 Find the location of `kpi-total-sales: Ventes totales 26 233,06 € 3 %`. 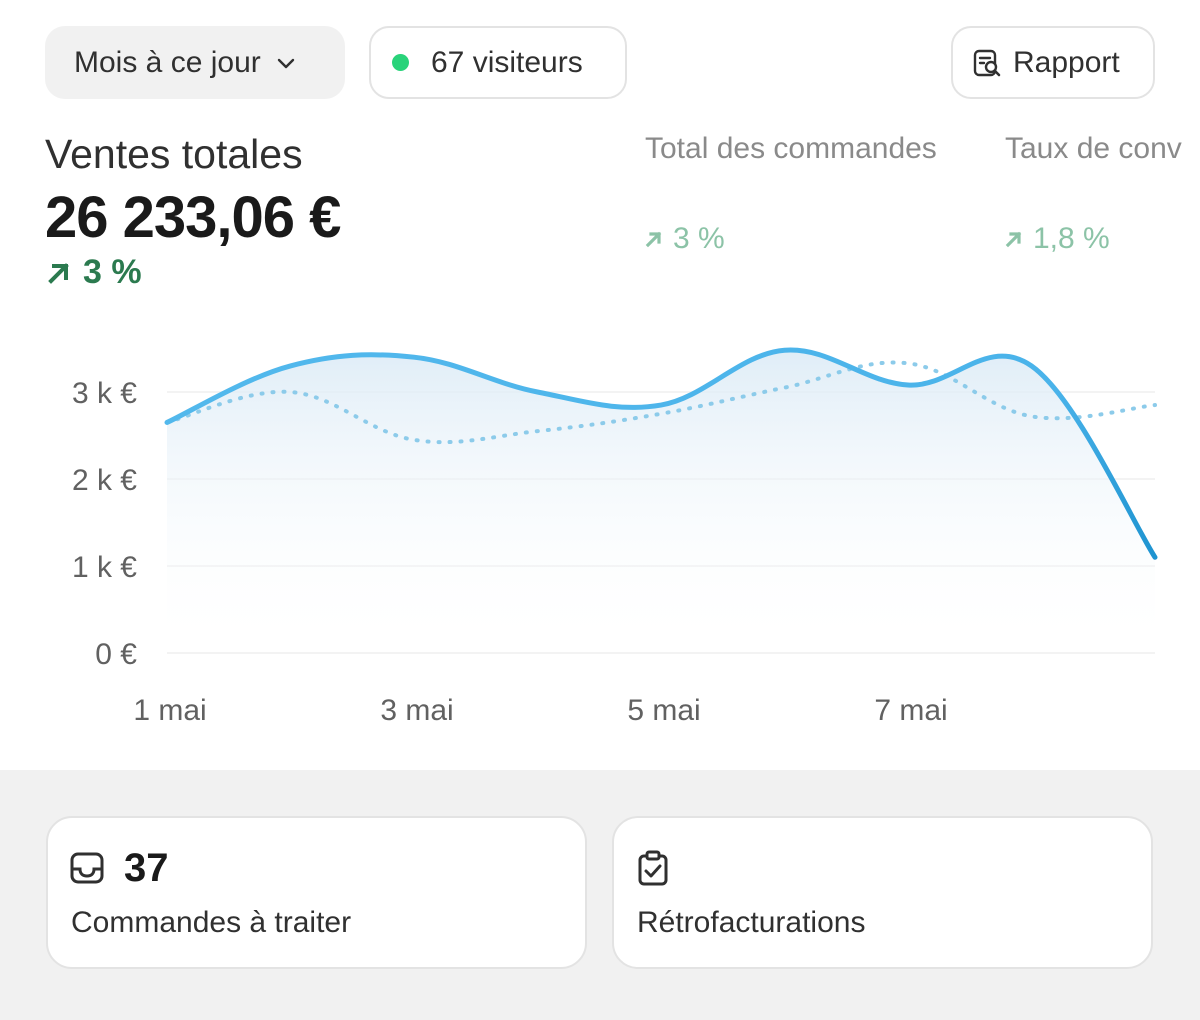

kpi-total-sales: Ventes totales 26 233,06 € 3 % is located at coordinates (193, 211).